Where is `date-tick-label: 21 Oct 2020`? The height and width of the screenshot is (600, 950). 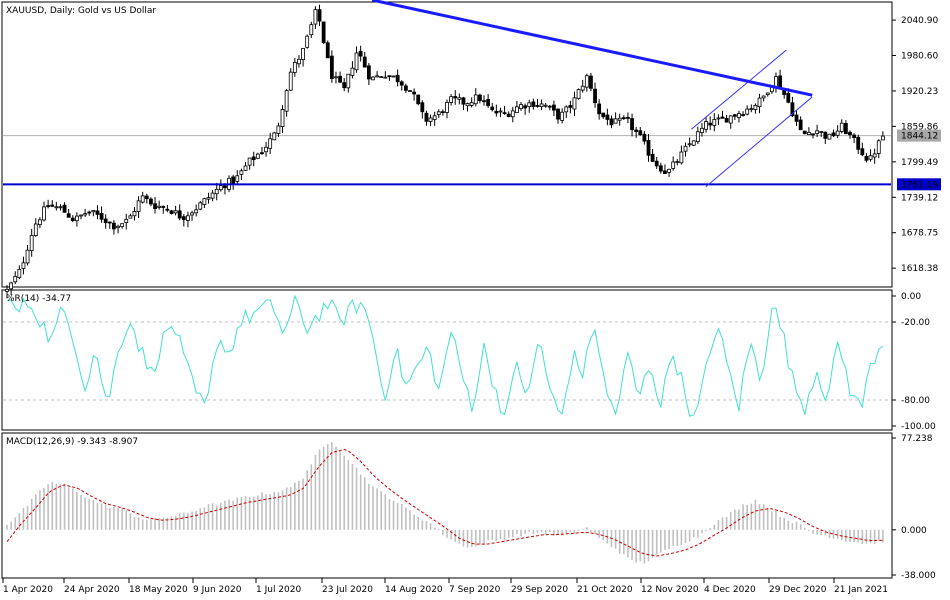
date-tick-label: 21 Oct 2020 is located at coordinates (605, 590).